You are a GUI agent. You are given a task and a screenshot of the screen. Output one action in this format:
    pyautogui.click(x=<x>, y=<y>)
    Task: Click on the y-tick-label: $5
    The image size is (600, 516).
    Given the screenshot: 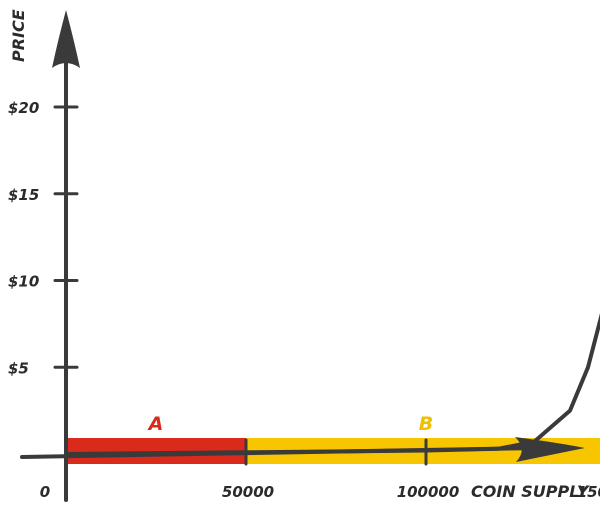 What is the action you would take?
    pyautogui.click(x=18, y=368)
    